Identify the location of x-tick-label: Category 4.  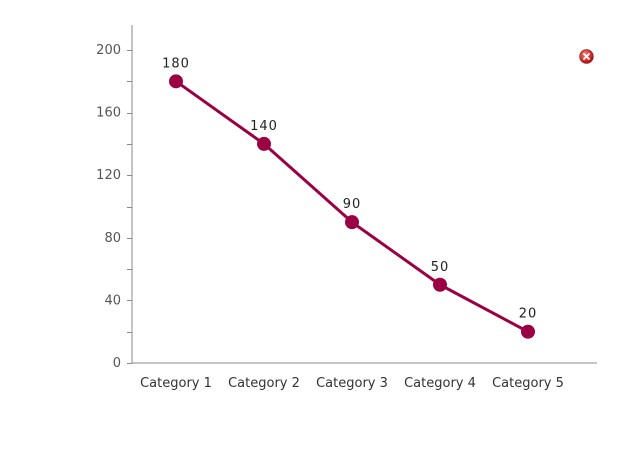
(440, 383).